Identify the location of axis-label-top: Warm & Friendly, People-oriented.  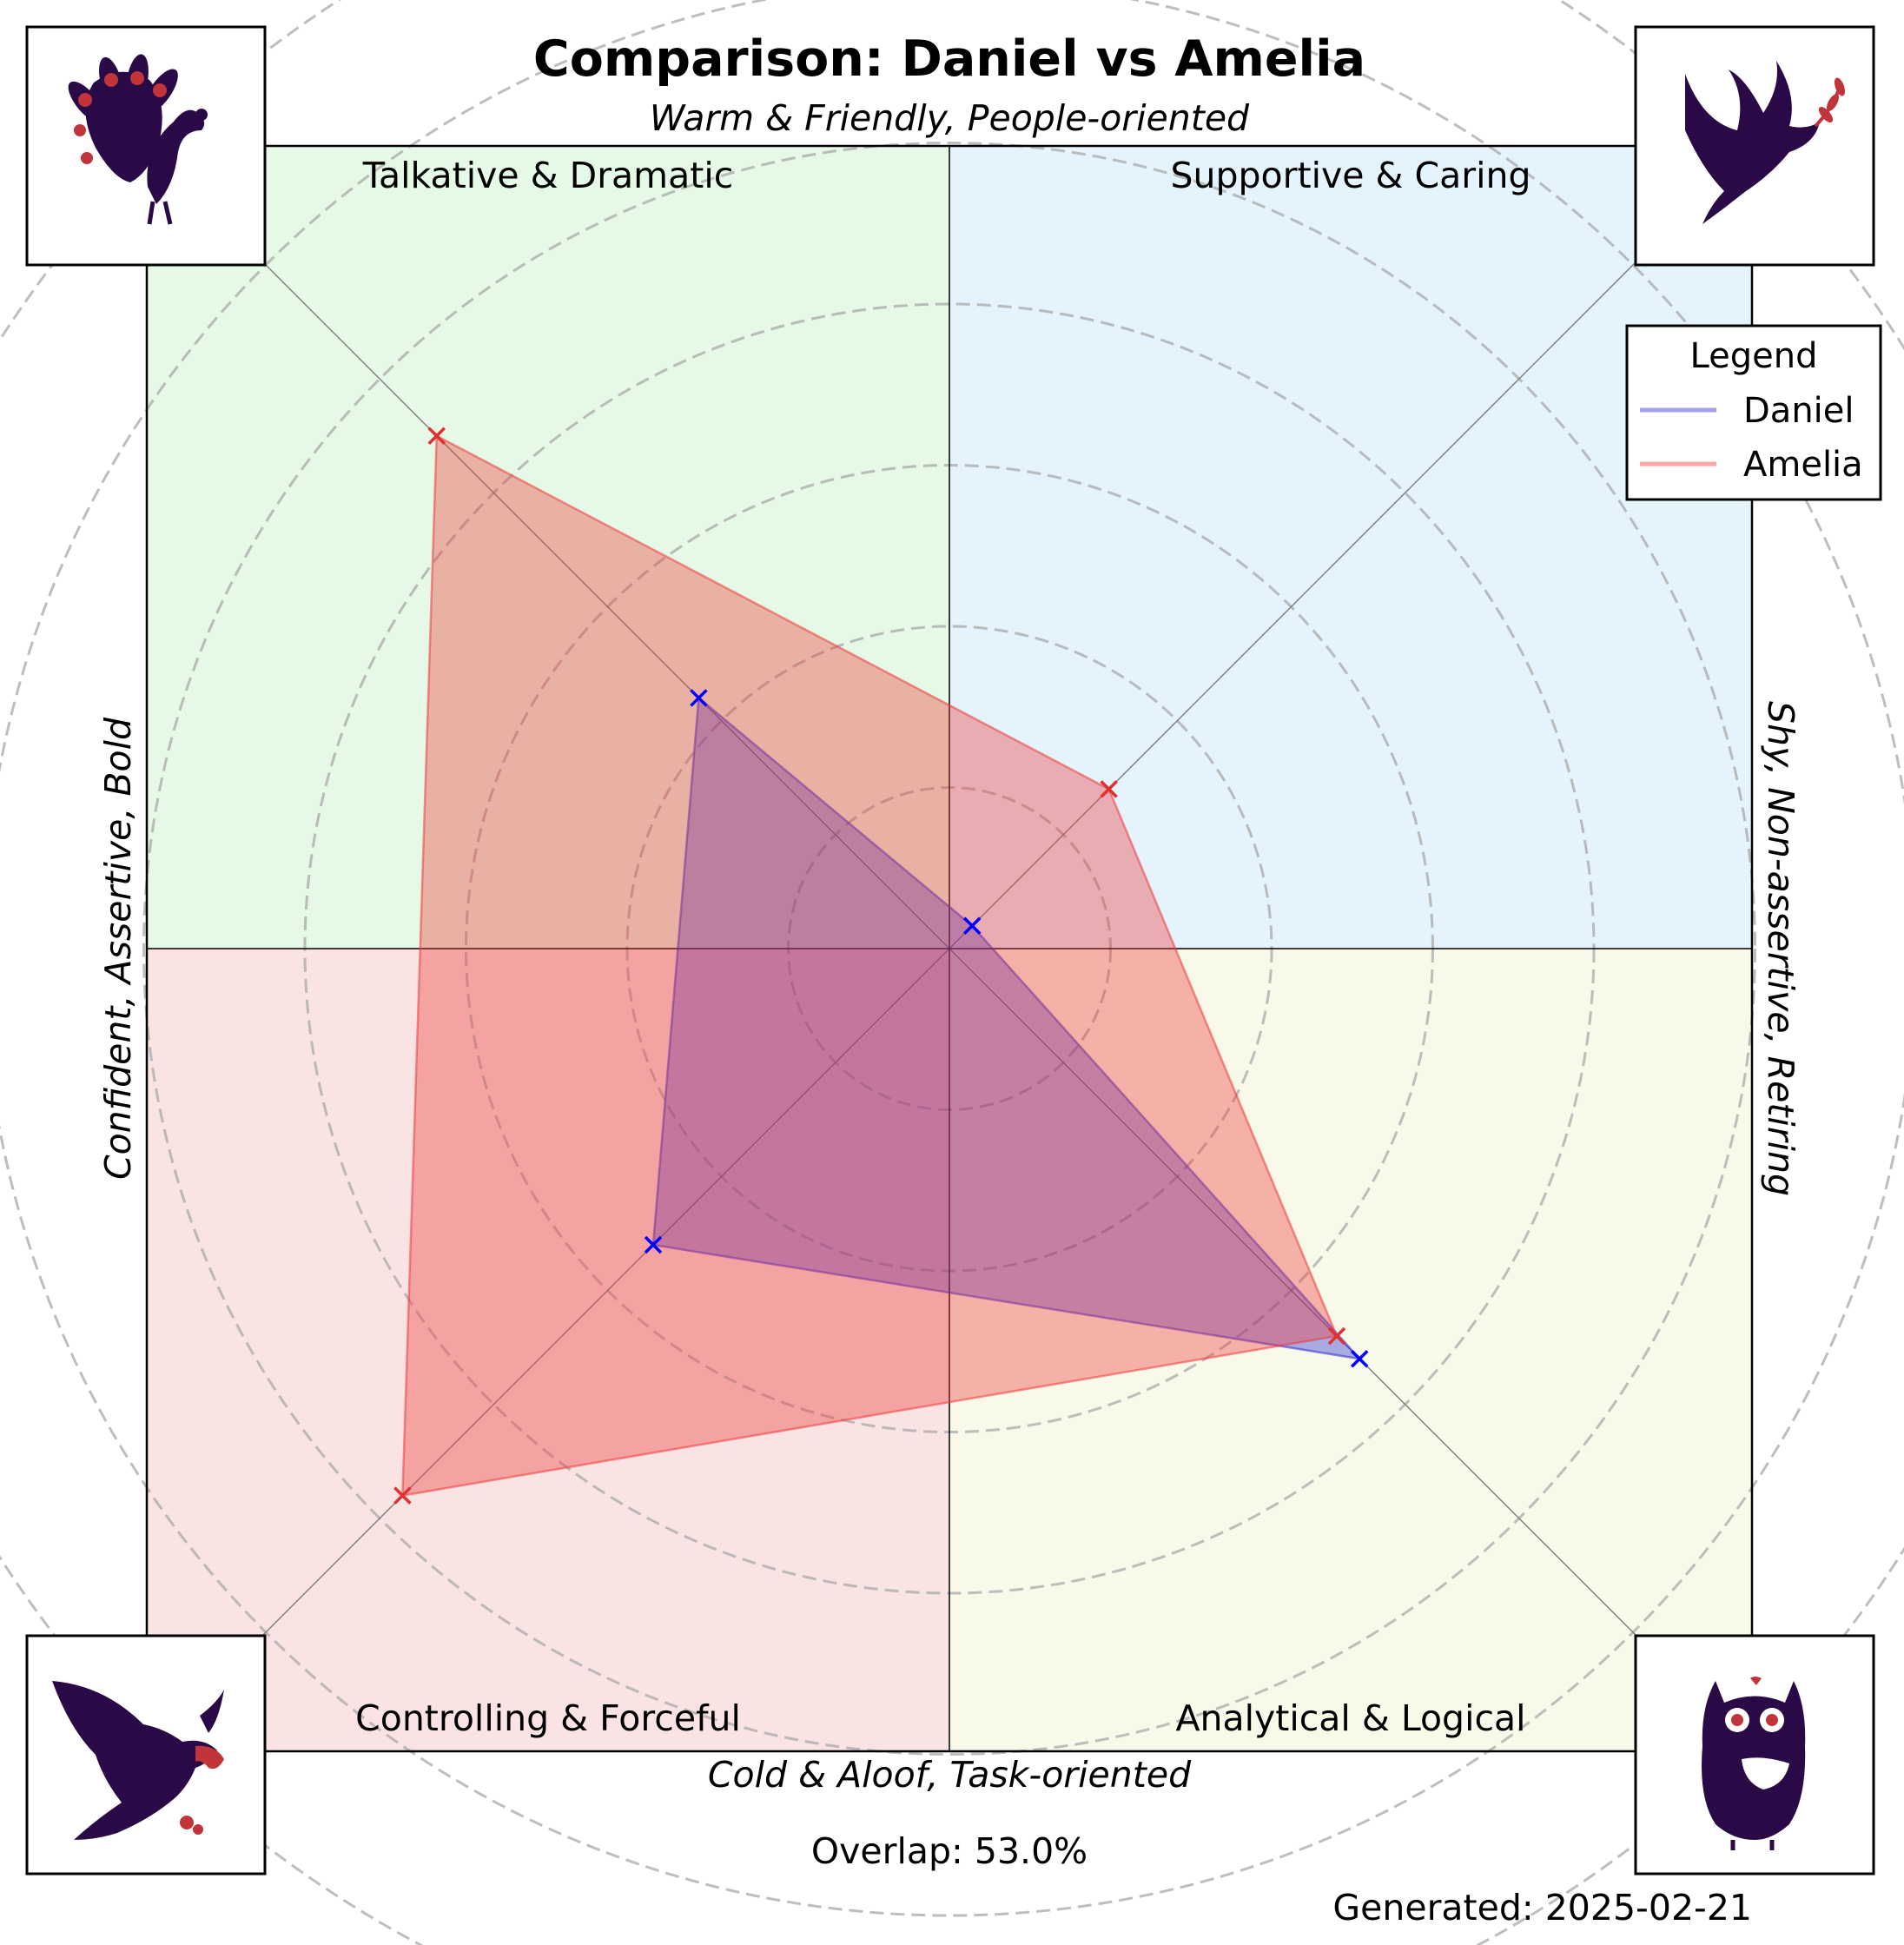
(950, 118).